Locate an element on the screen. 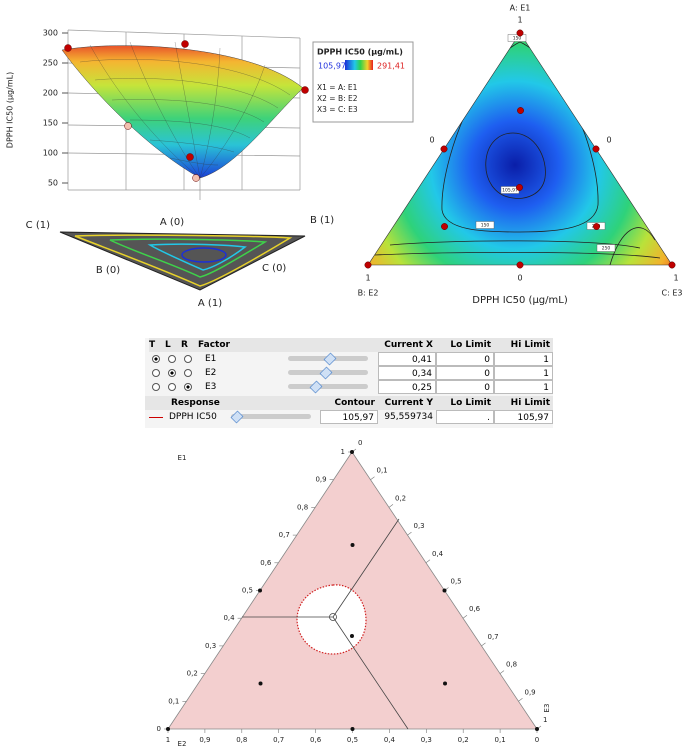  axis-label: E2 is located at coordinates (182, 744).